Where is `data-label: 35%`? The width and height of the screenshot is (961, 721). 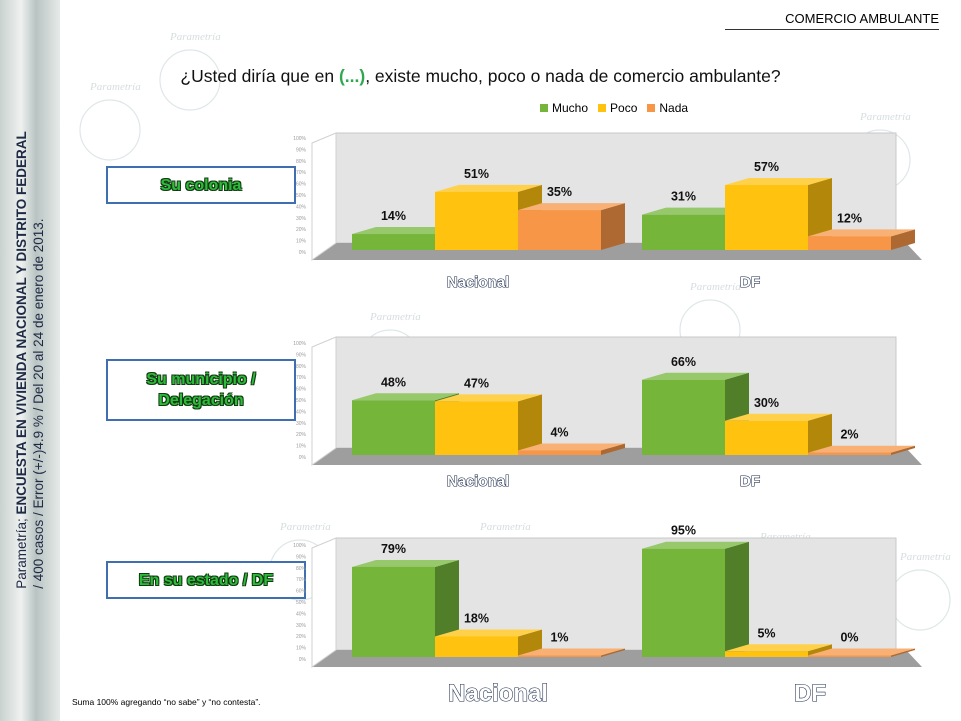 data-label: 35% is located at coordinates (559, 192).